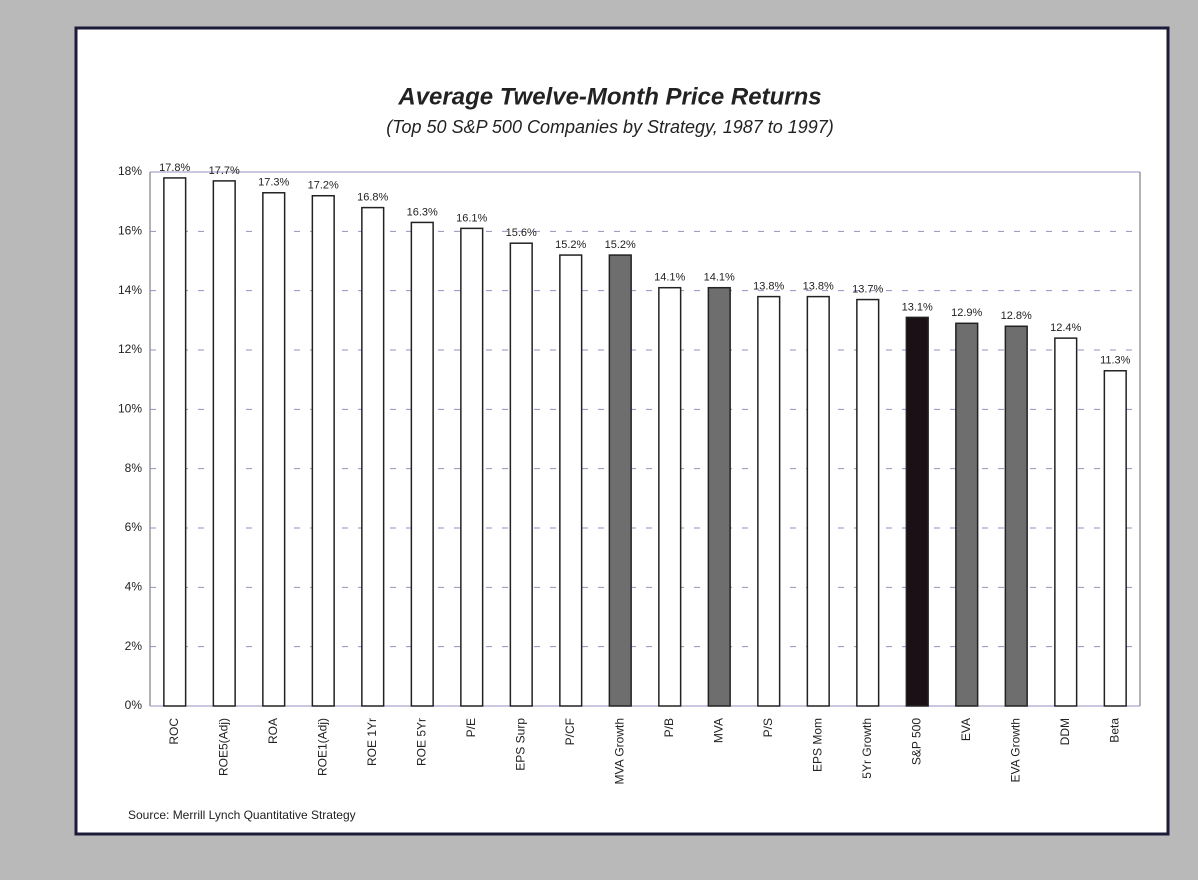 The height and width of the screenshot is (880, 1198). Describe the element at coordinates (422, 212) in the screenshot. I see `value-label: 16.3%` at that location.